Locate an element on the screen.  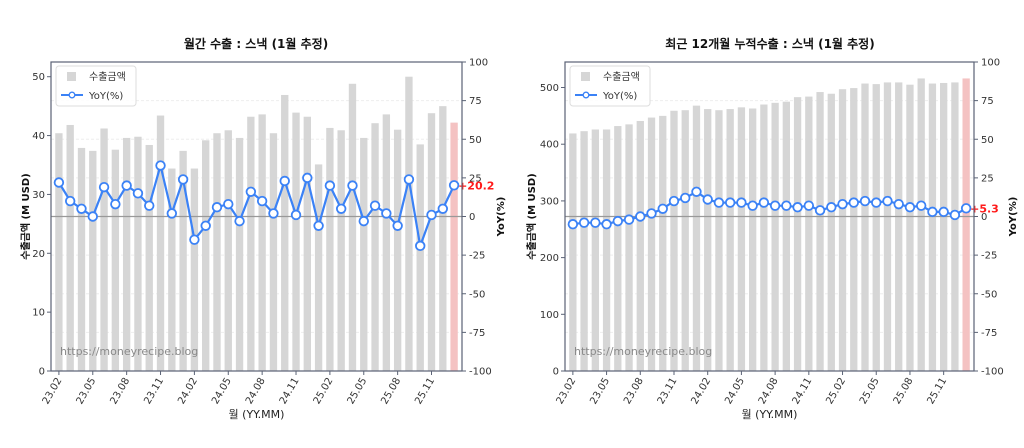
x-tick-label: 23.08 is located at coordinates (634, 391).